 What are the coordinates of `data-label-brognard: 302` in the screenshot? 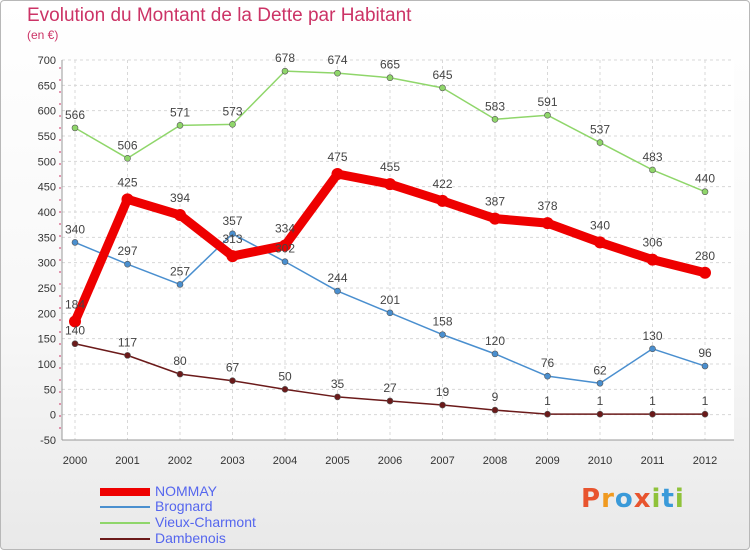 It's located at (285, 249).